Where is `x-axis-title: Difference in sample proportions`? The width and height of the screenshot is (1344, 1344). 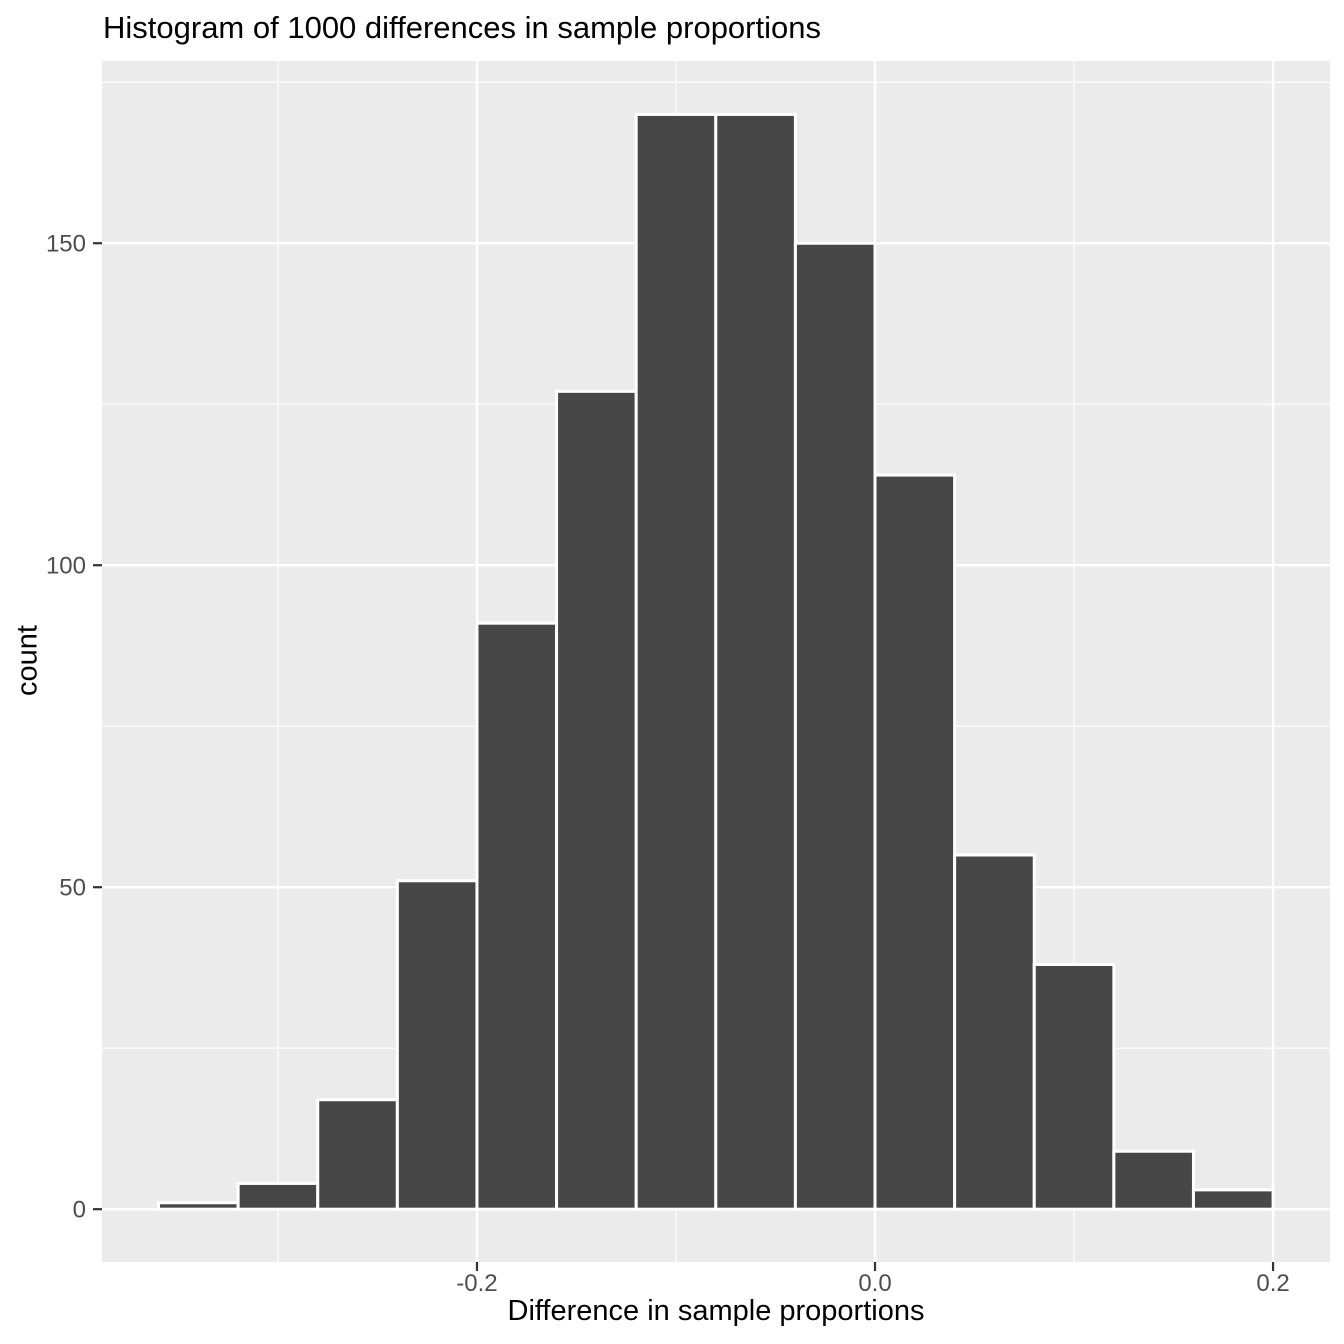
x-axis-title: Difference in sample proportions is located at coordinates (716, 1311).